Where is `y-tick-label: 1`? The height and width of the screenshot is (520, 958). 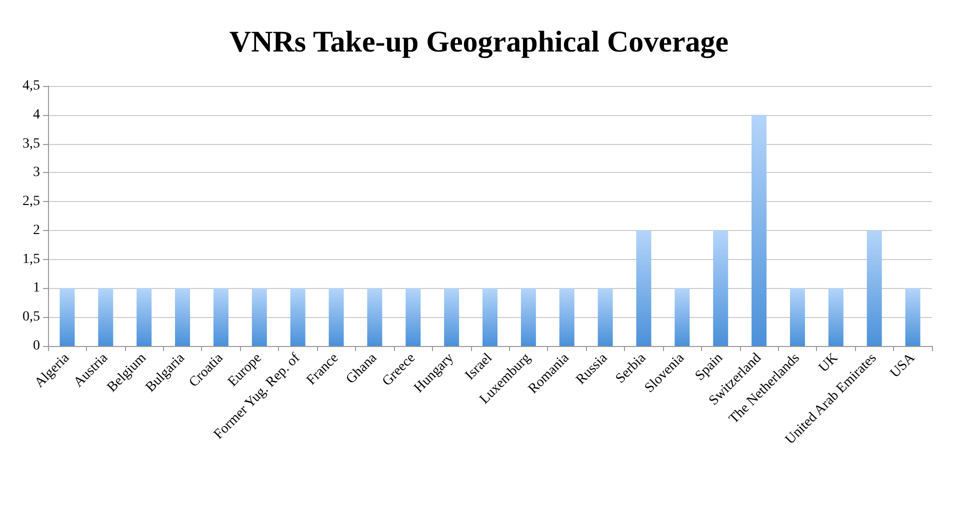
y-tick-label: 1 is located at coordinates (36, 288).